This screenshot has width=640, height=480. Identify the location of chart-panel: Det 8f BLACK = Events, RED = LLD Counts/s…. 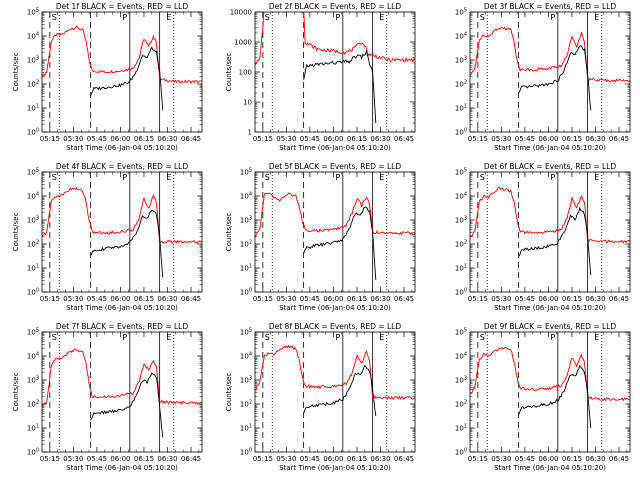
(320, 397).